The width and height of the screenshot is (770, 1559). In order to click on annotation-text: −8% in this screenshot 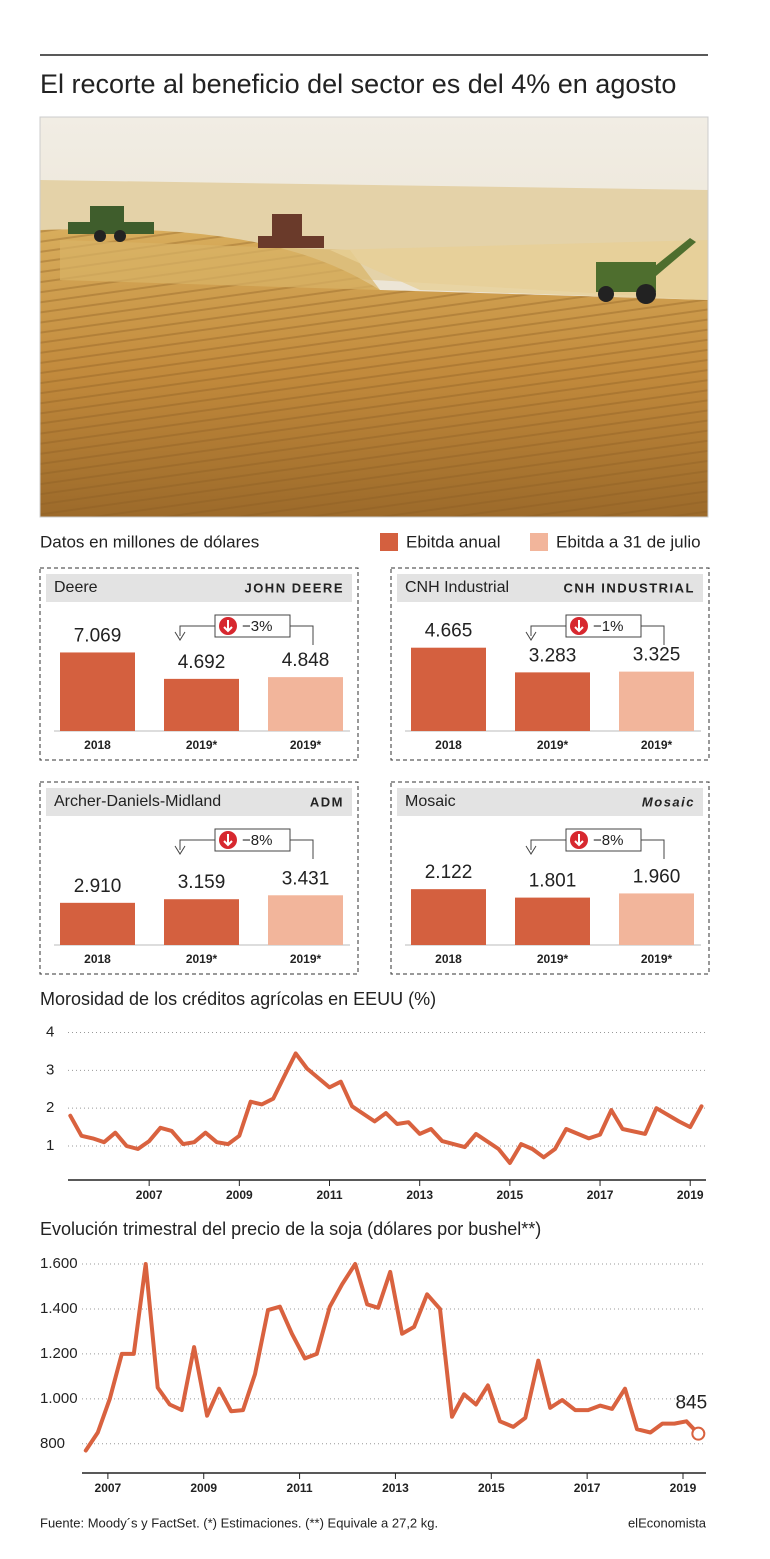, I will do `click(257, 840)`.